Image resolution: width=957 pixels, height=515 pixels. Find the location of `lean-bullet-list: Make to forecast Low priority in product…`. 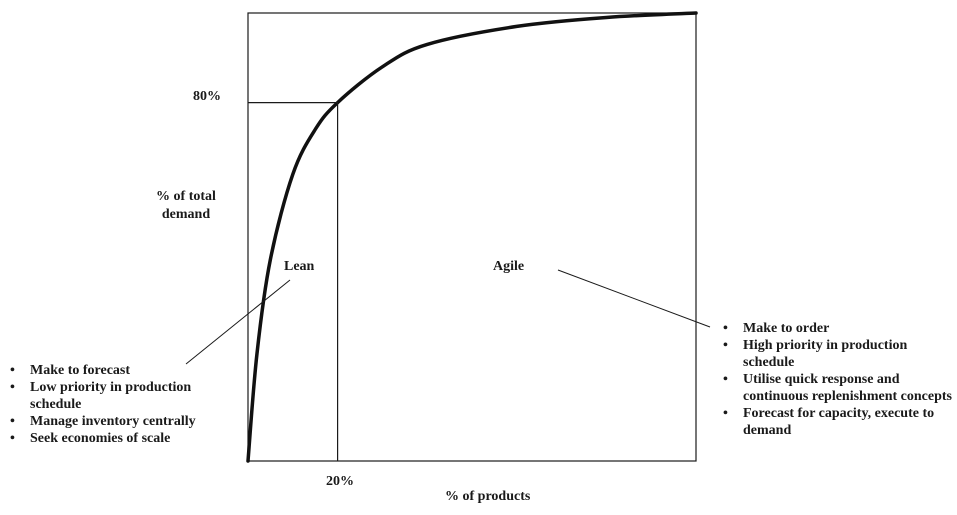

lean-bullet-list: Make to forecast Low priority in product… is located at coordinates (106, 404).